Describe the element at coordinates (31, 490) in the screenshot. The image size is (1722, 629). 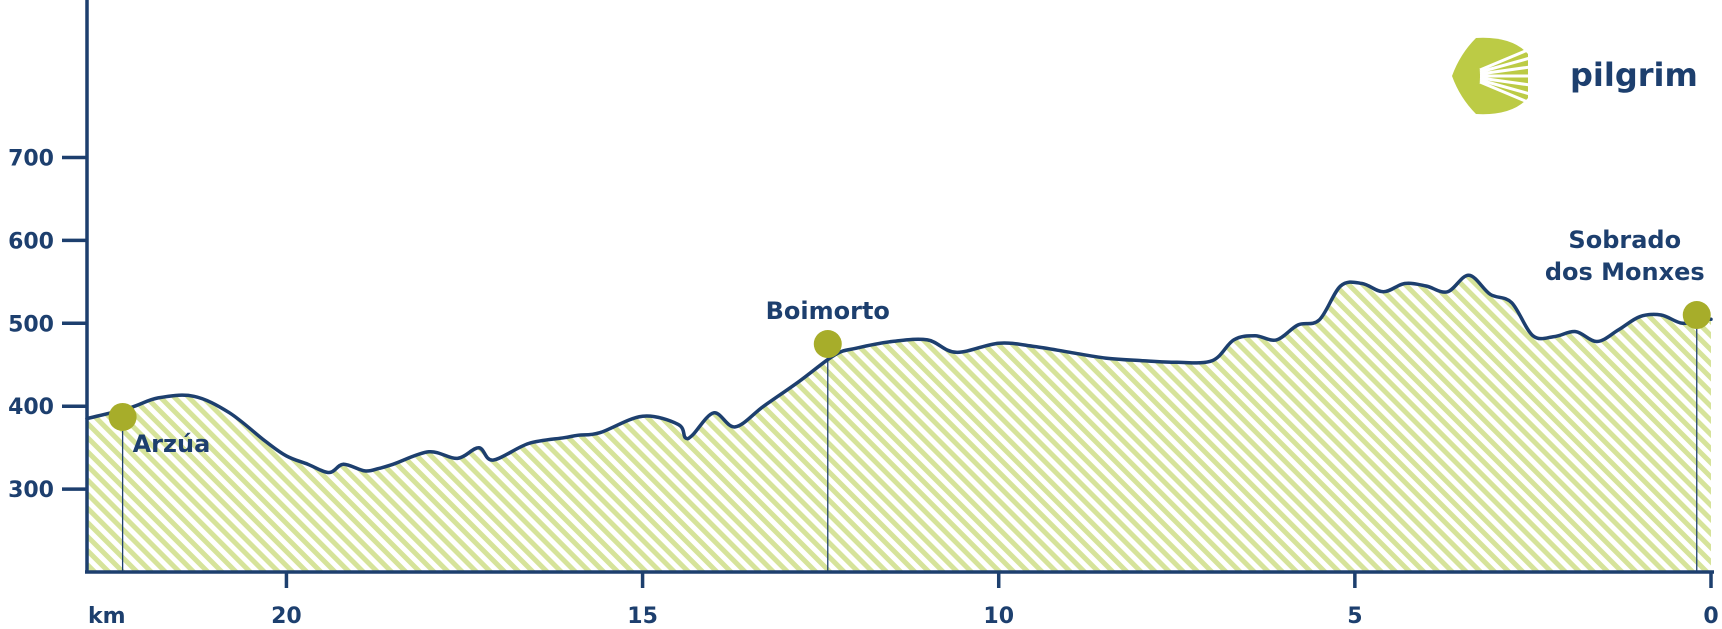
I see `y-tick-label: 300` at that location.